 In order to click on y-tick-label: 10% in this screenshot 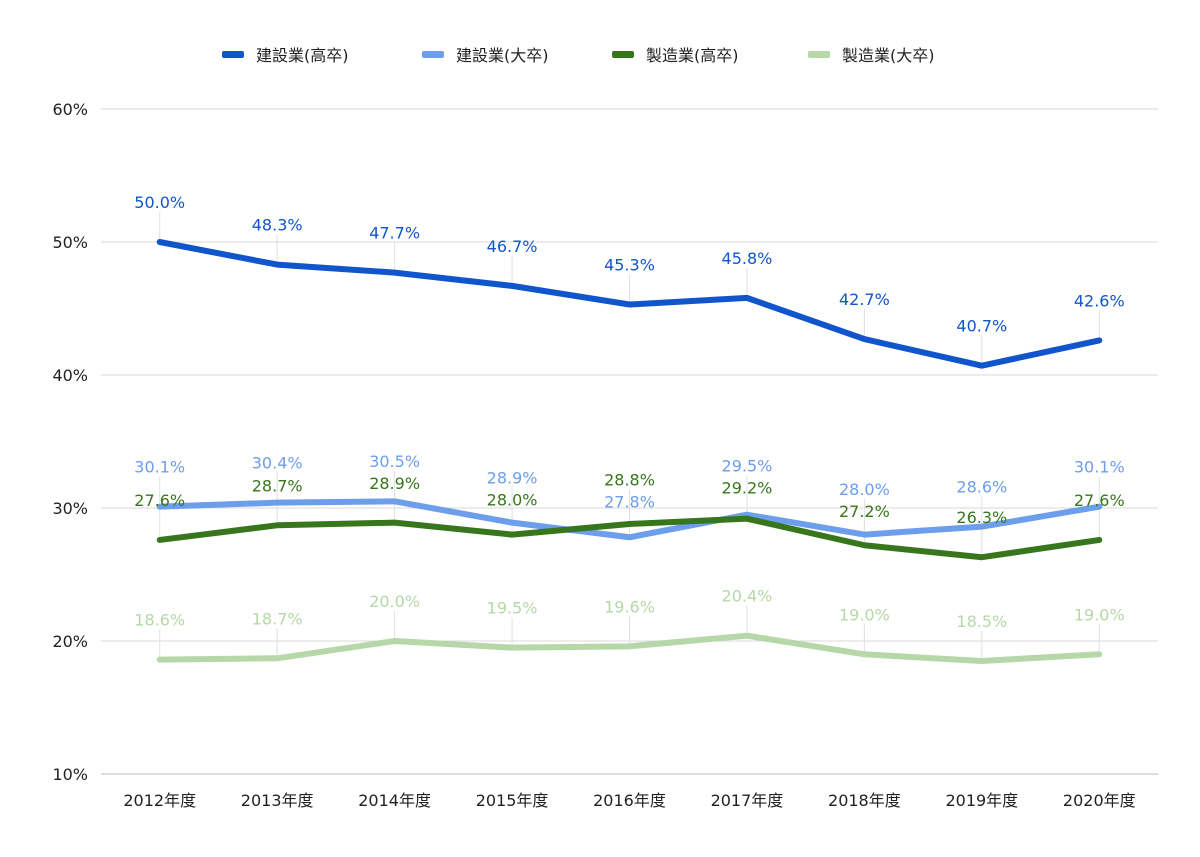, I will do `click(70, 774)`.